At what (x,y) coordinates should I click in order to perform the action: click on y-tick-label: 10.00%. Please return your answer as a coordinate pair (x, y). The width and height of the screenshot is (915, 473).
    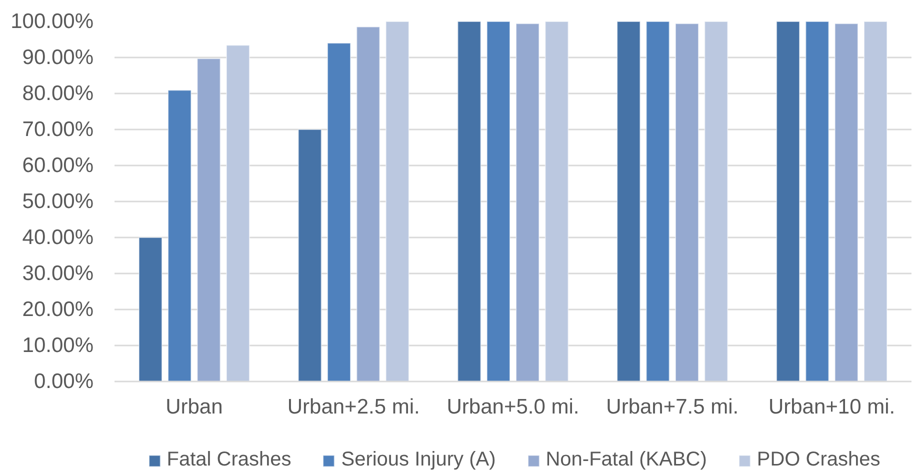
    Looking at the image, I should click on (58, 345).